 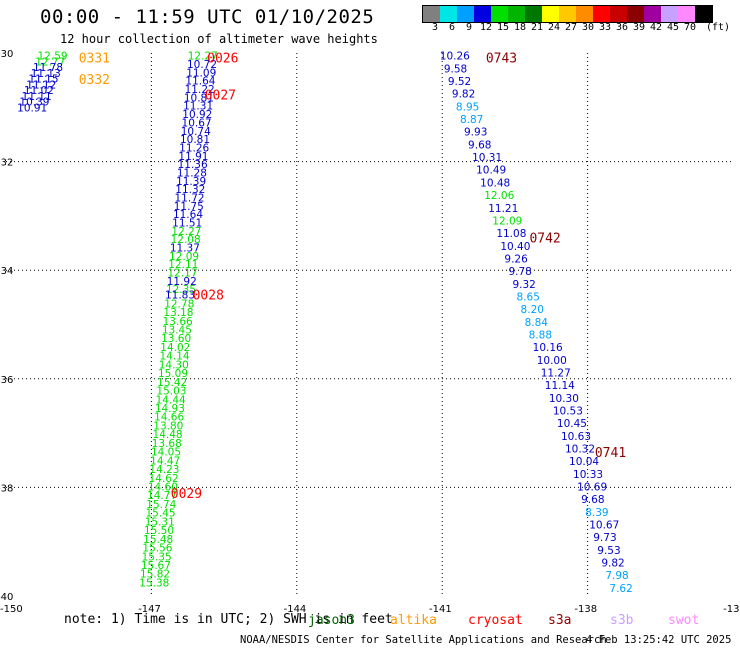 What do you see at coordinates (501, 58) in the screenshot?
I see `pass-time-label: 0743` at bounding box center [501, 58].